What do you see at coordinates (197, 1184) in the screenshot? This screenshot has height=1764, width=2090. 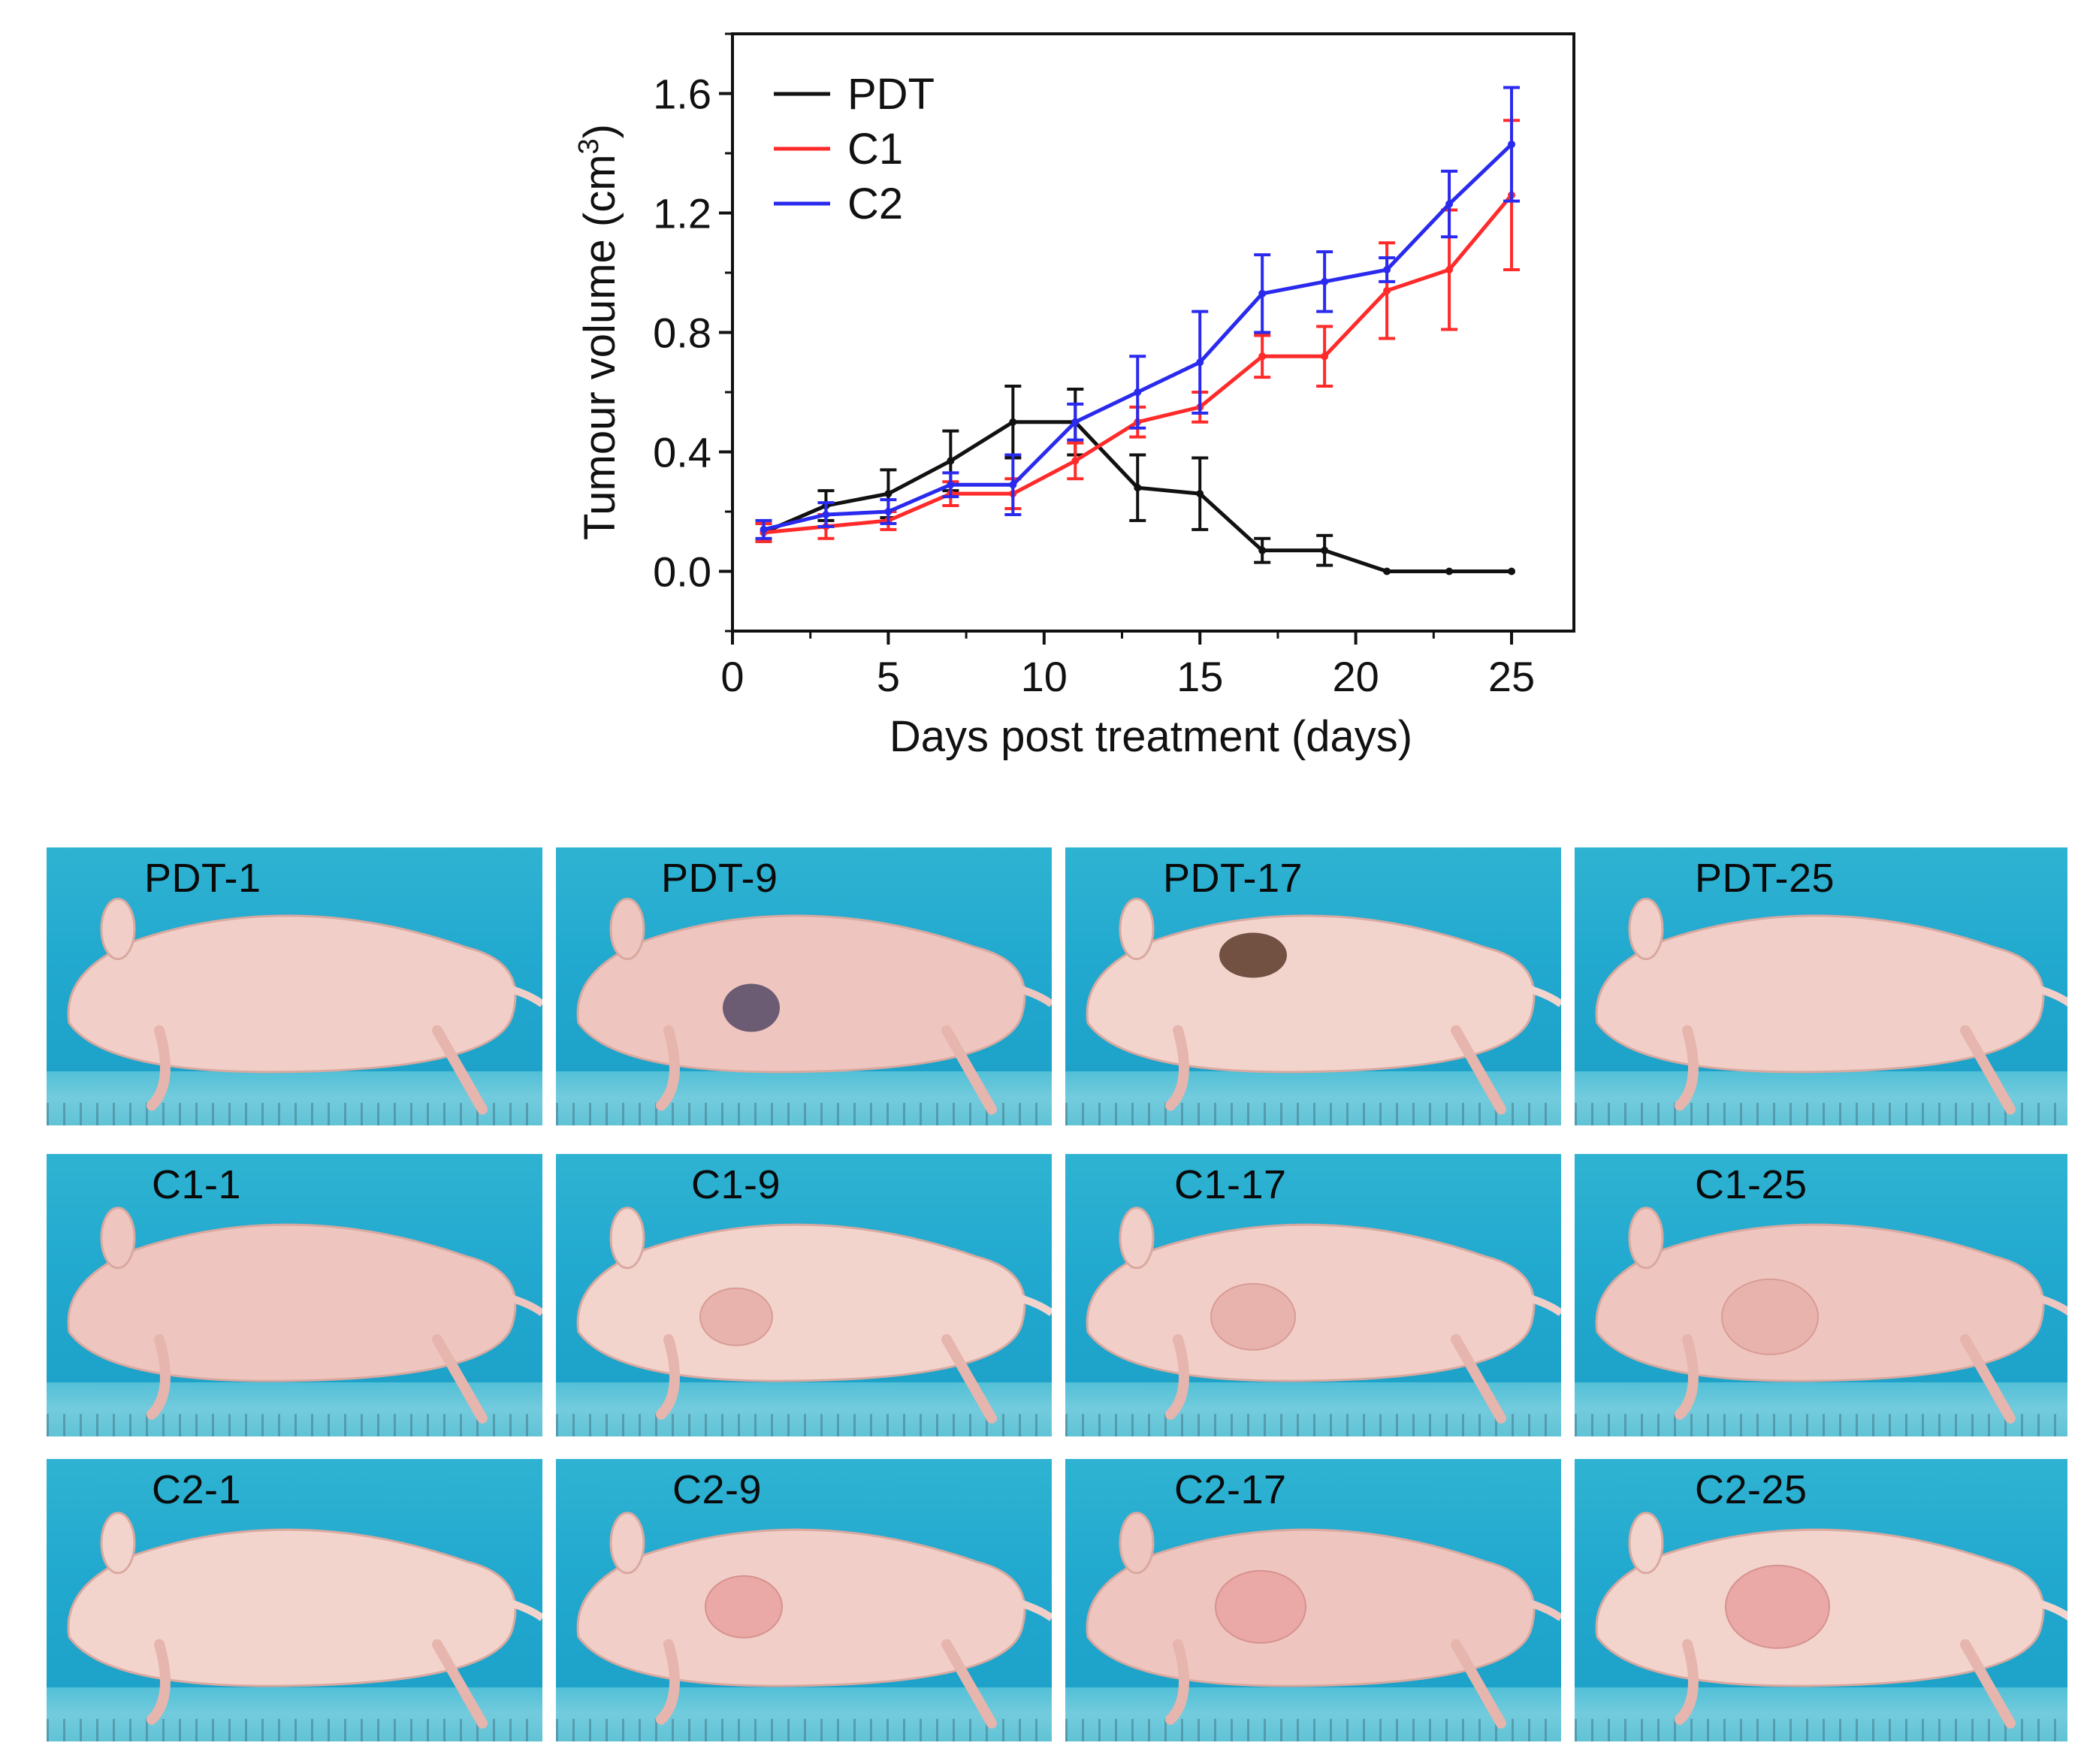 I see `photo-label: C1-1` at bounding box center [197, 1184].